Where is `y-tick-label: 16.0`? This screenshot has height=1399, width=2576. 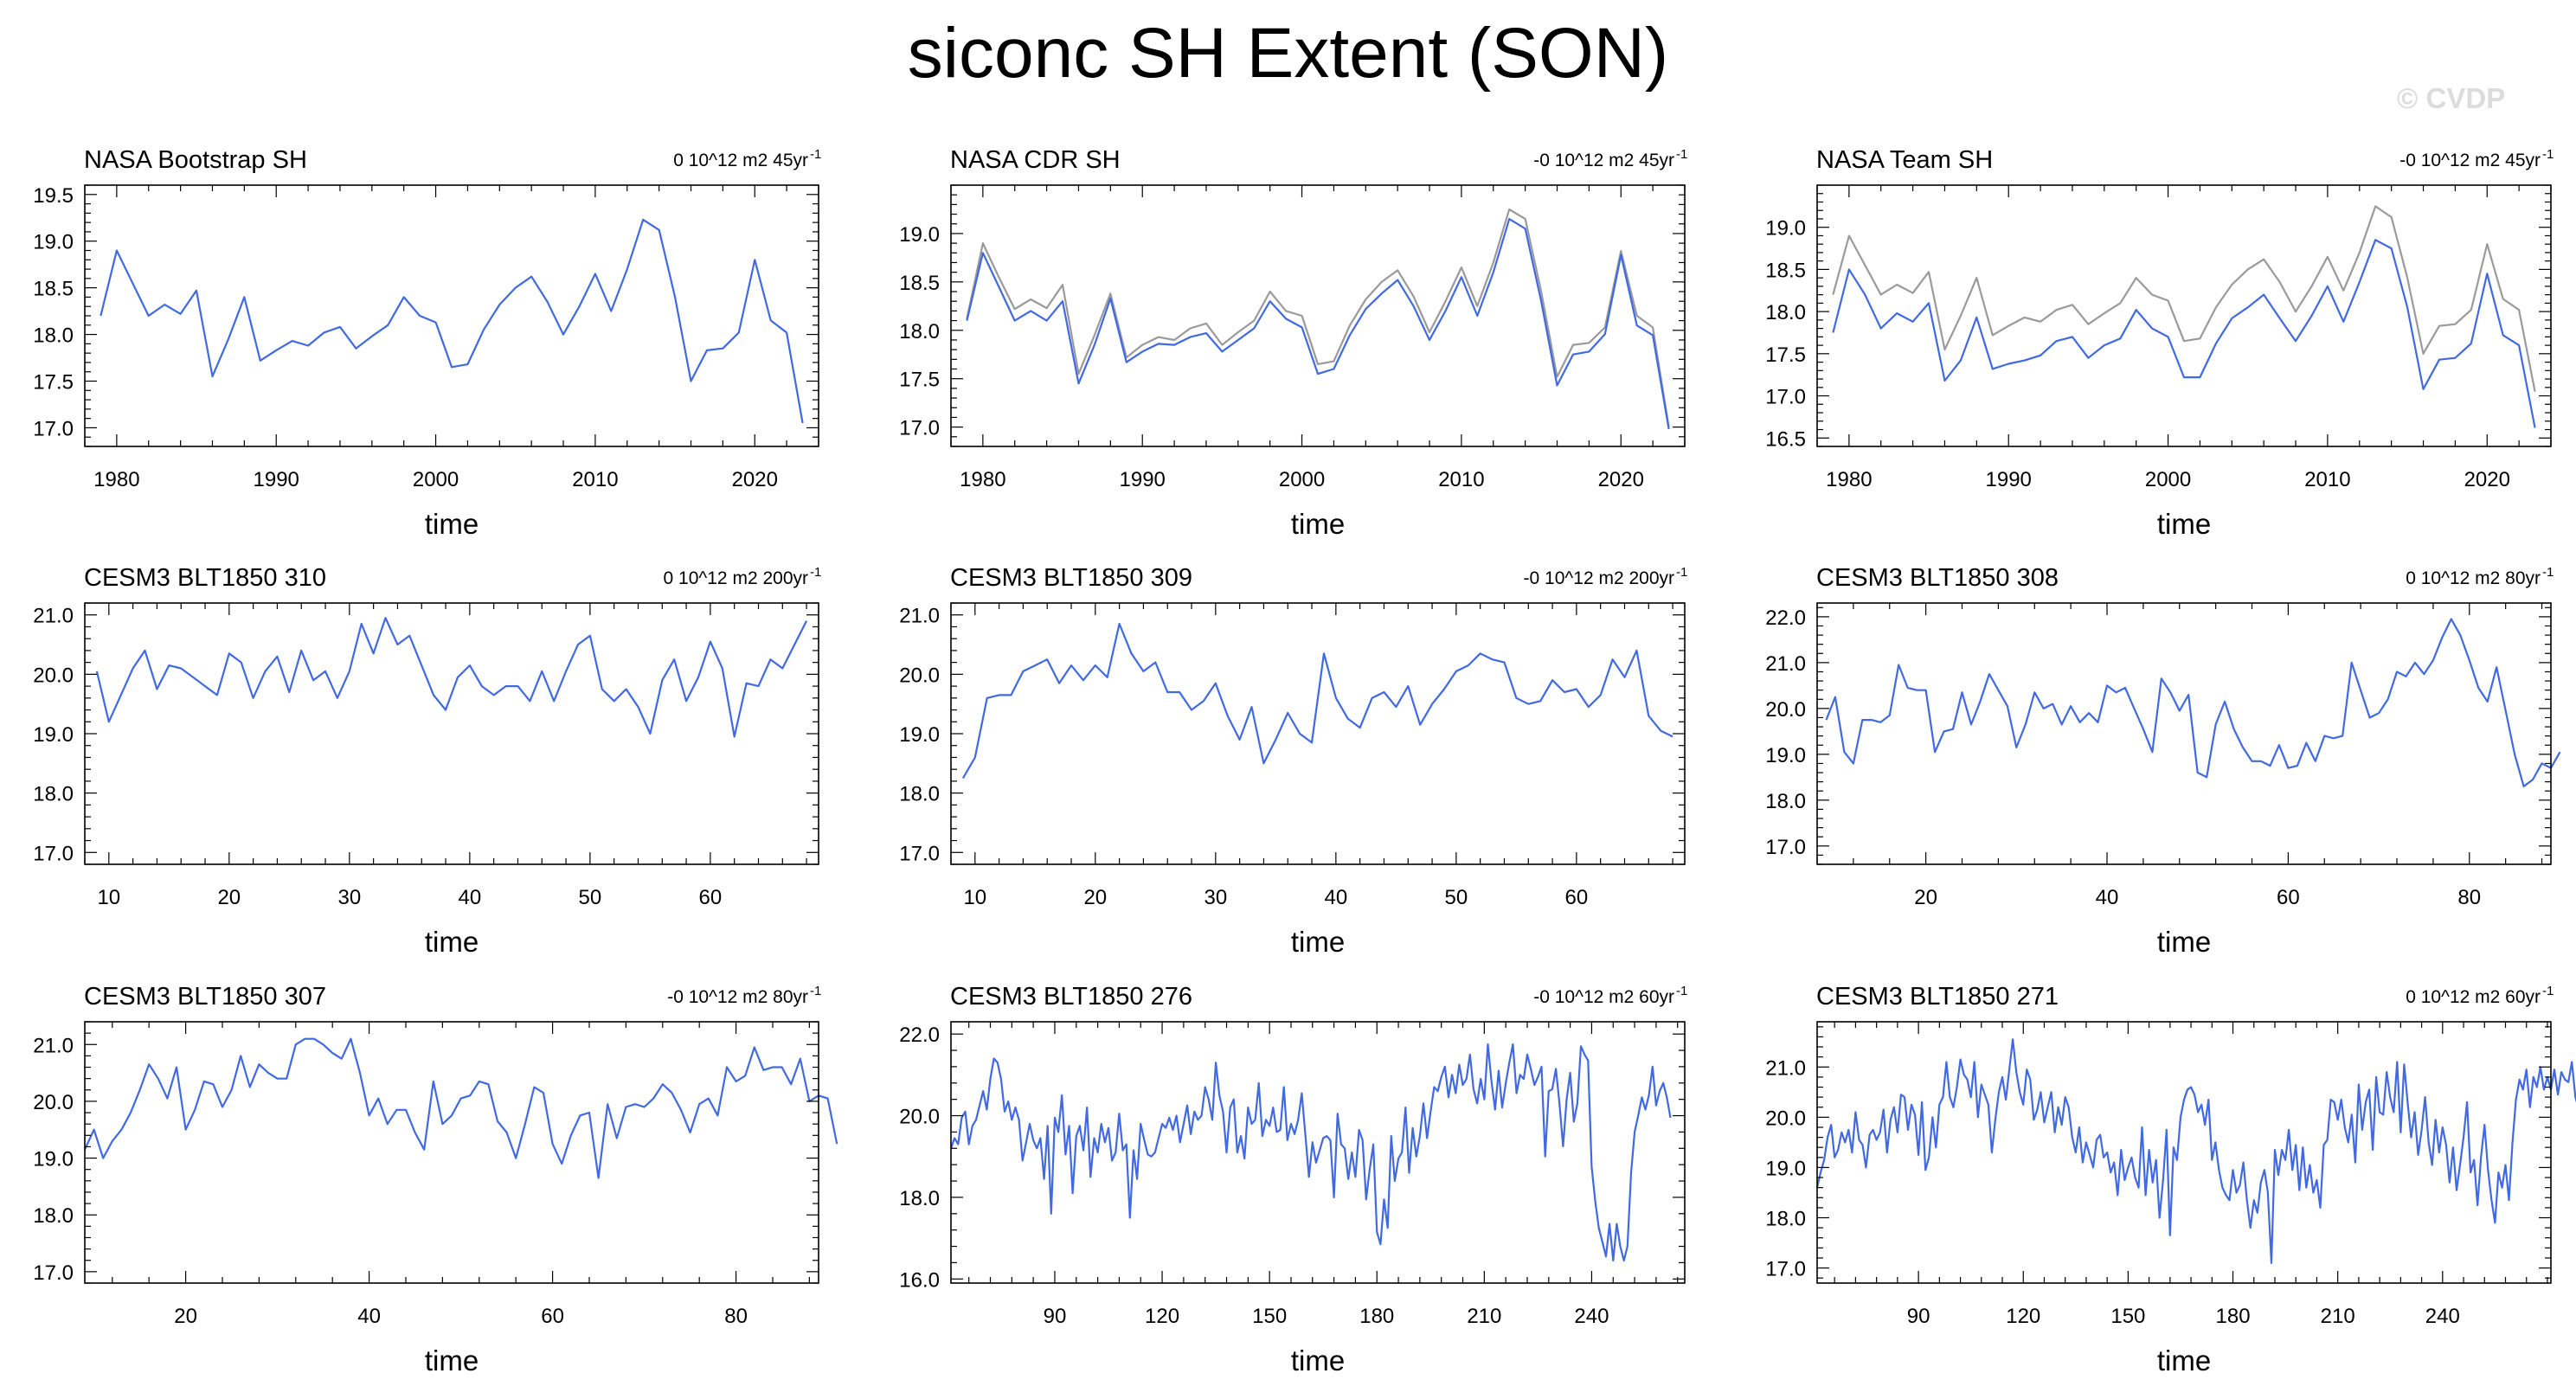 y-tick-label: 16.0 is located at coordinates (920, 1280).